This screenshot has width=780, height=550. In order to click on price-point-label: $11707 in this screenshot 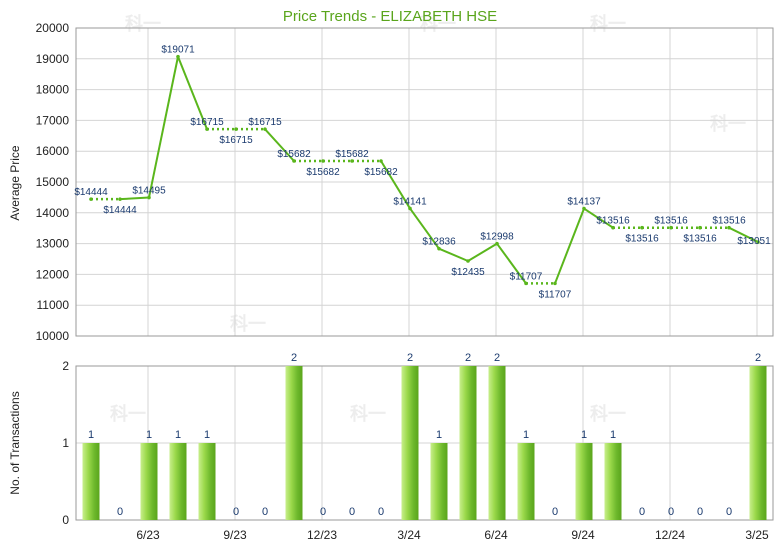, I will do `click(555, 294)`.